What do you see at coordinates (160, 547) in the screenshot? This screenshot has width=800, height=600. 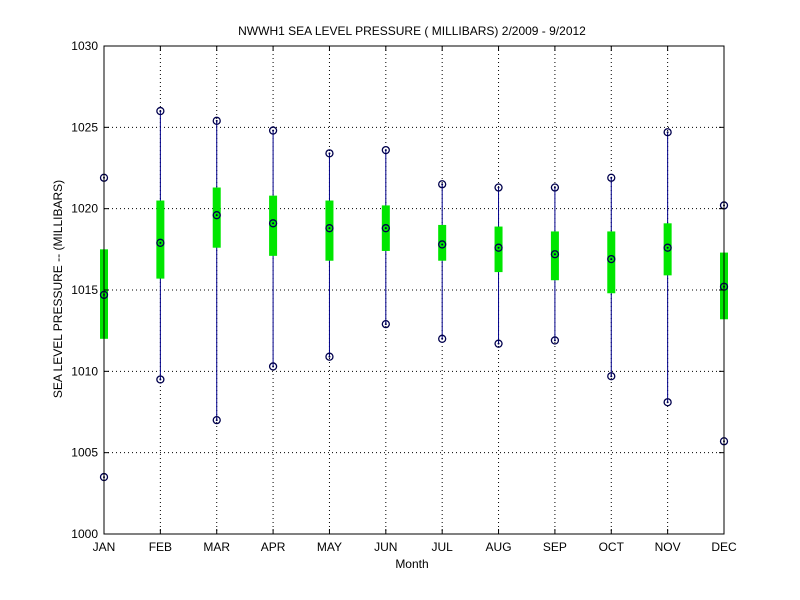 I see `x-tick-label: FEB` at bounding box center [160, 547].